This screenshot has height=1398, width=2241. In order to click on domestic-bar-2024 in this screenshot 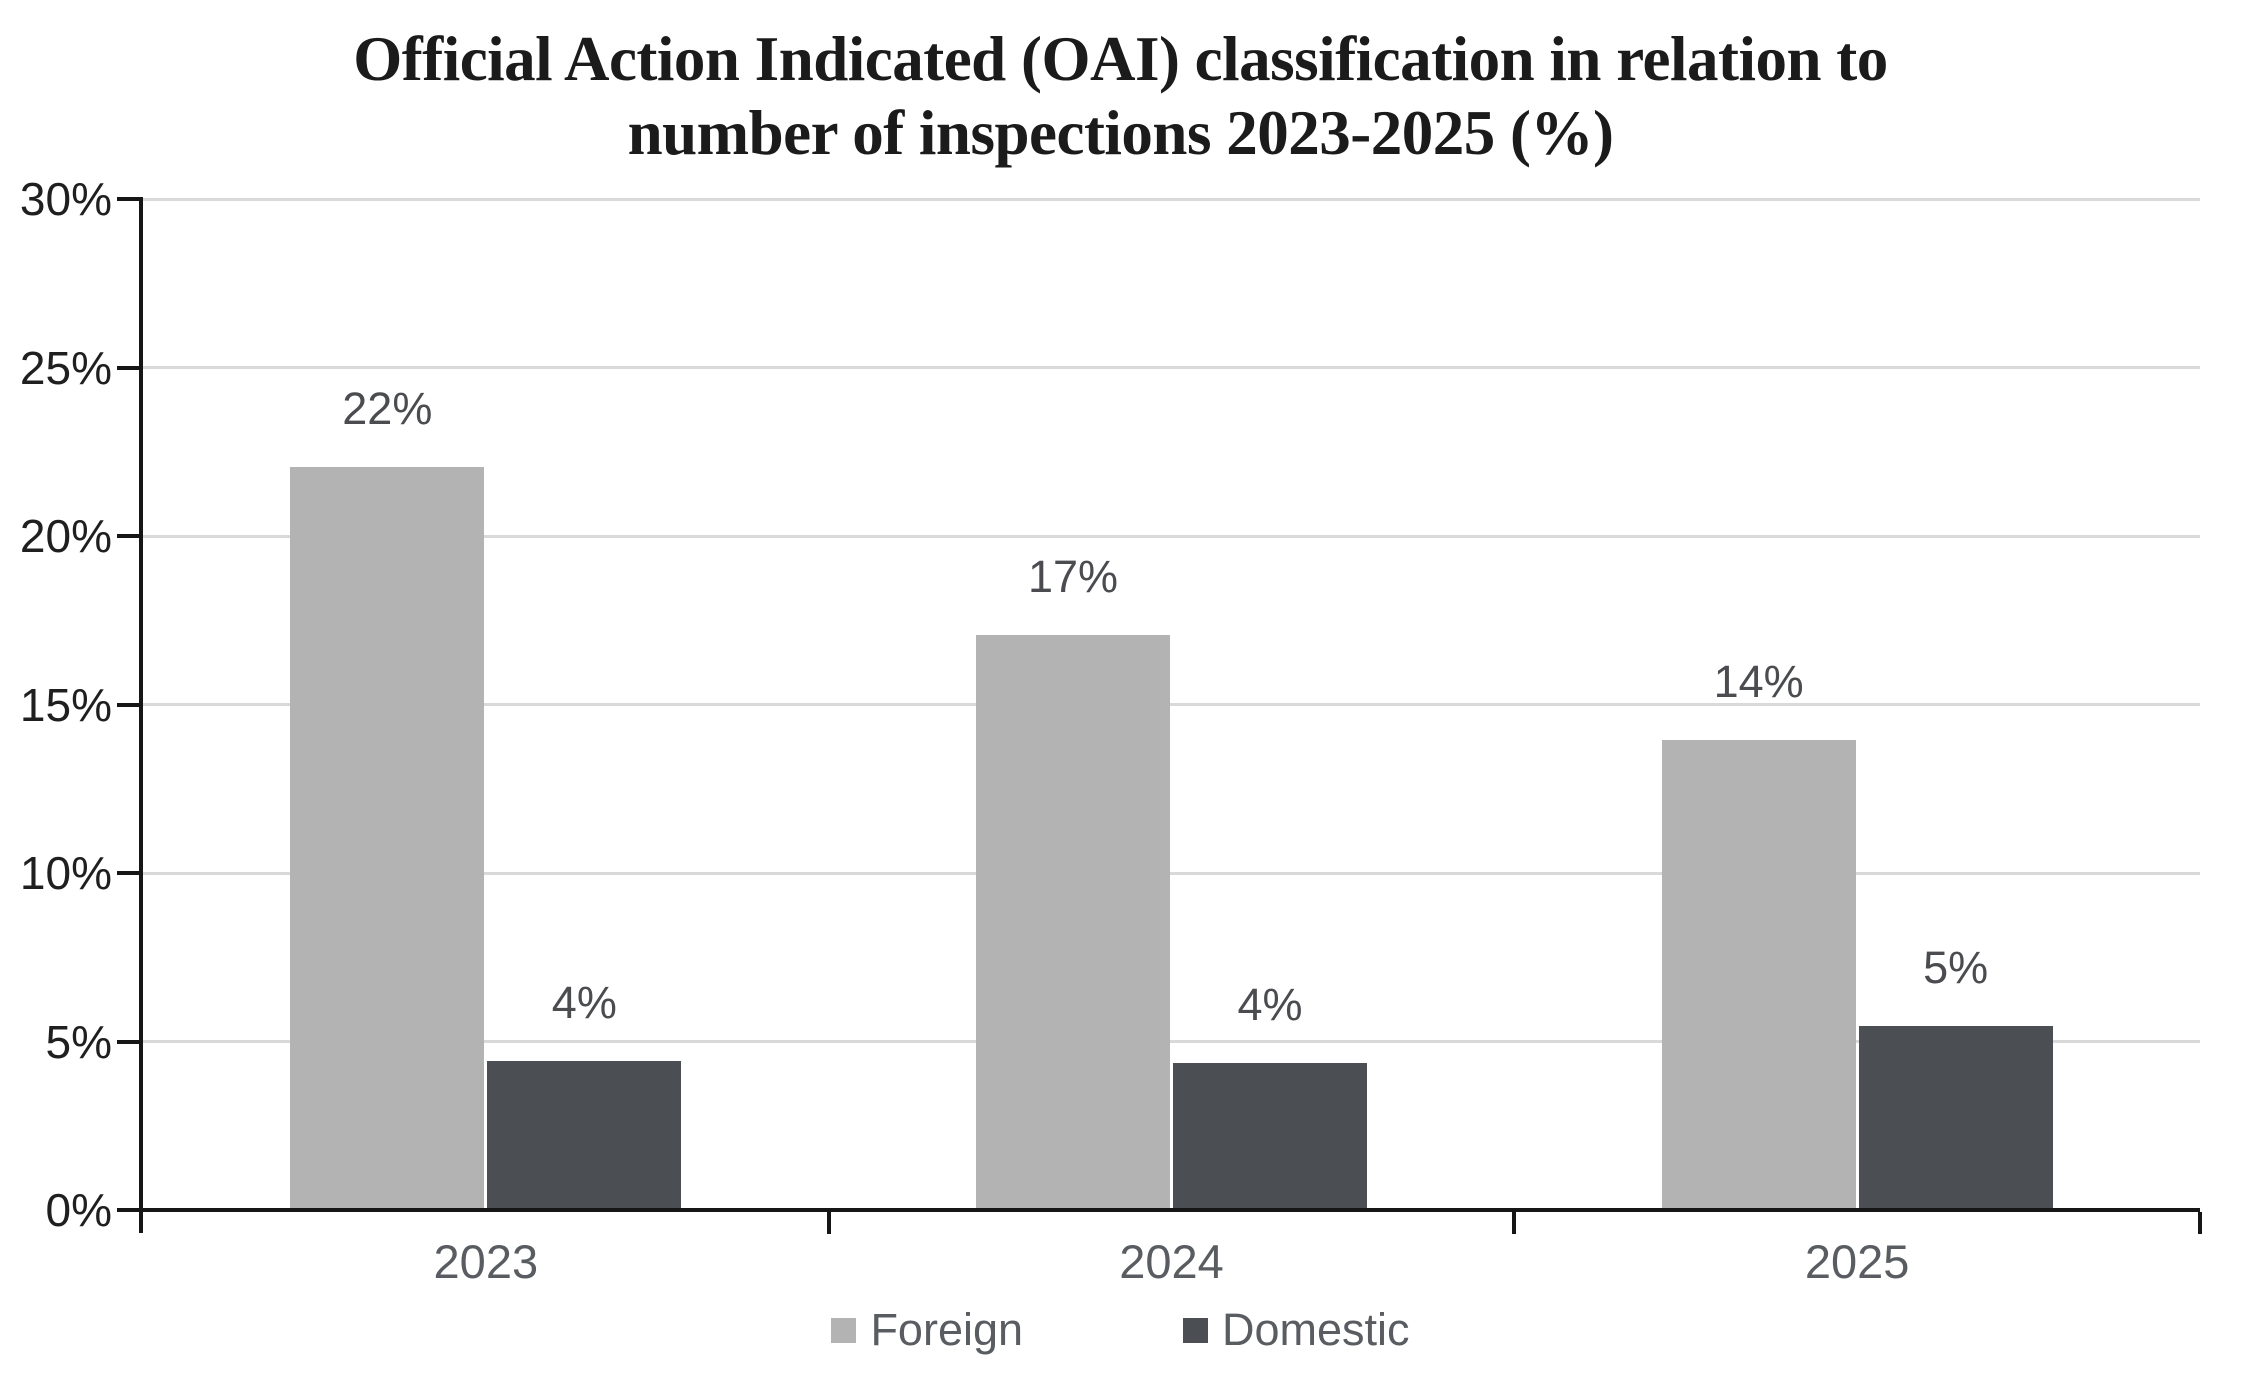, I will do `click(1270, 1135)`.